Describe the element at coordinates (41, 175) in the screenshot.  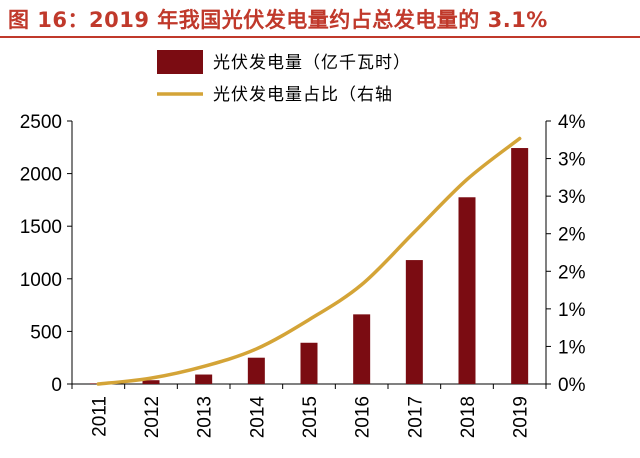
I see `left-axis-tick-label: 2000` at that location.